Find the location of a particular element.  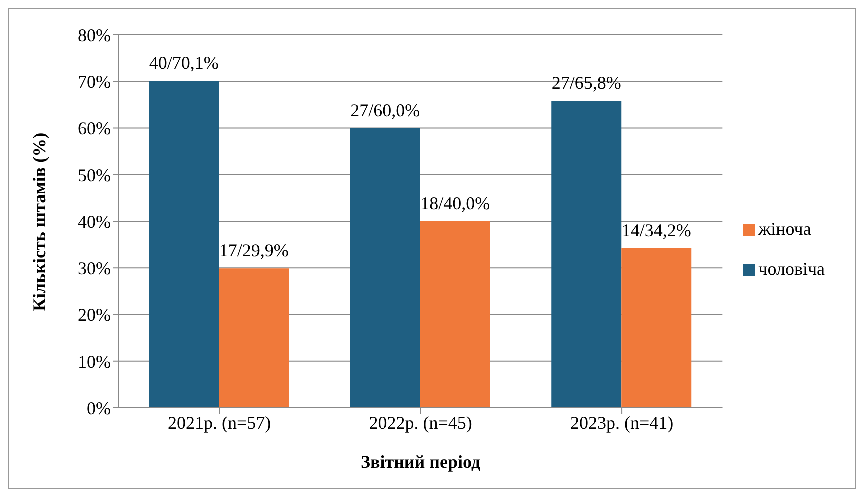

legend-label: жіноча is located at coordinates (785, 228).